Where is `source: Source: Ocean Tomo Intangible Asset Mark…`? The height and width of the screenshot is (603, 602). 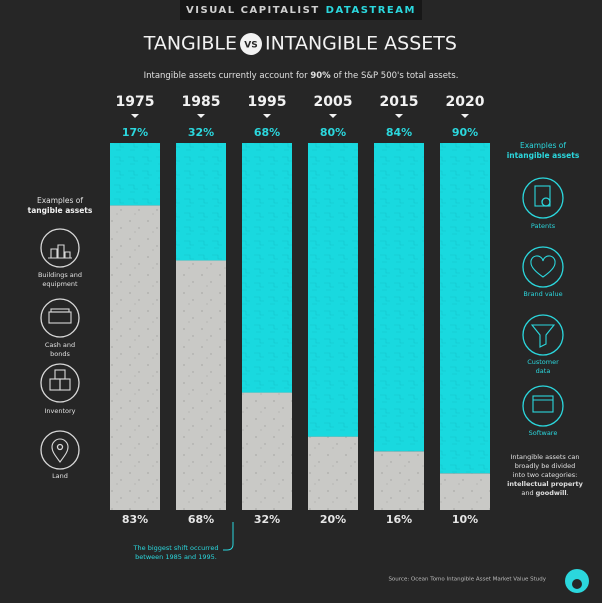 source: Source: Ocean Tomo Intangible Asset Mark… is located at coordinates (467, 580).